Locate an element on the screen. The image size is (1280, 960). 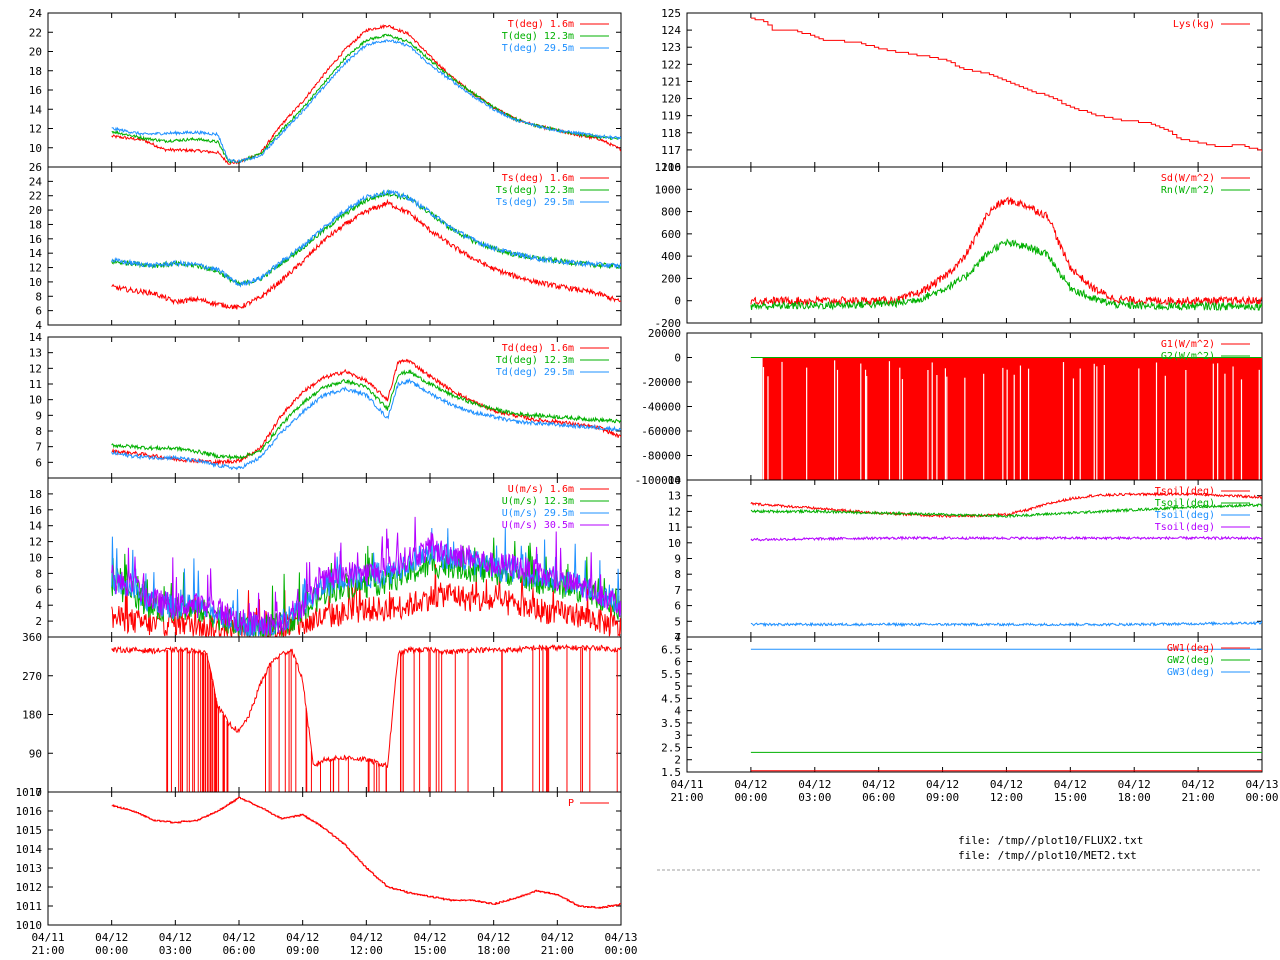
y-tick-label: 20 is located at coordinates (35, 52).